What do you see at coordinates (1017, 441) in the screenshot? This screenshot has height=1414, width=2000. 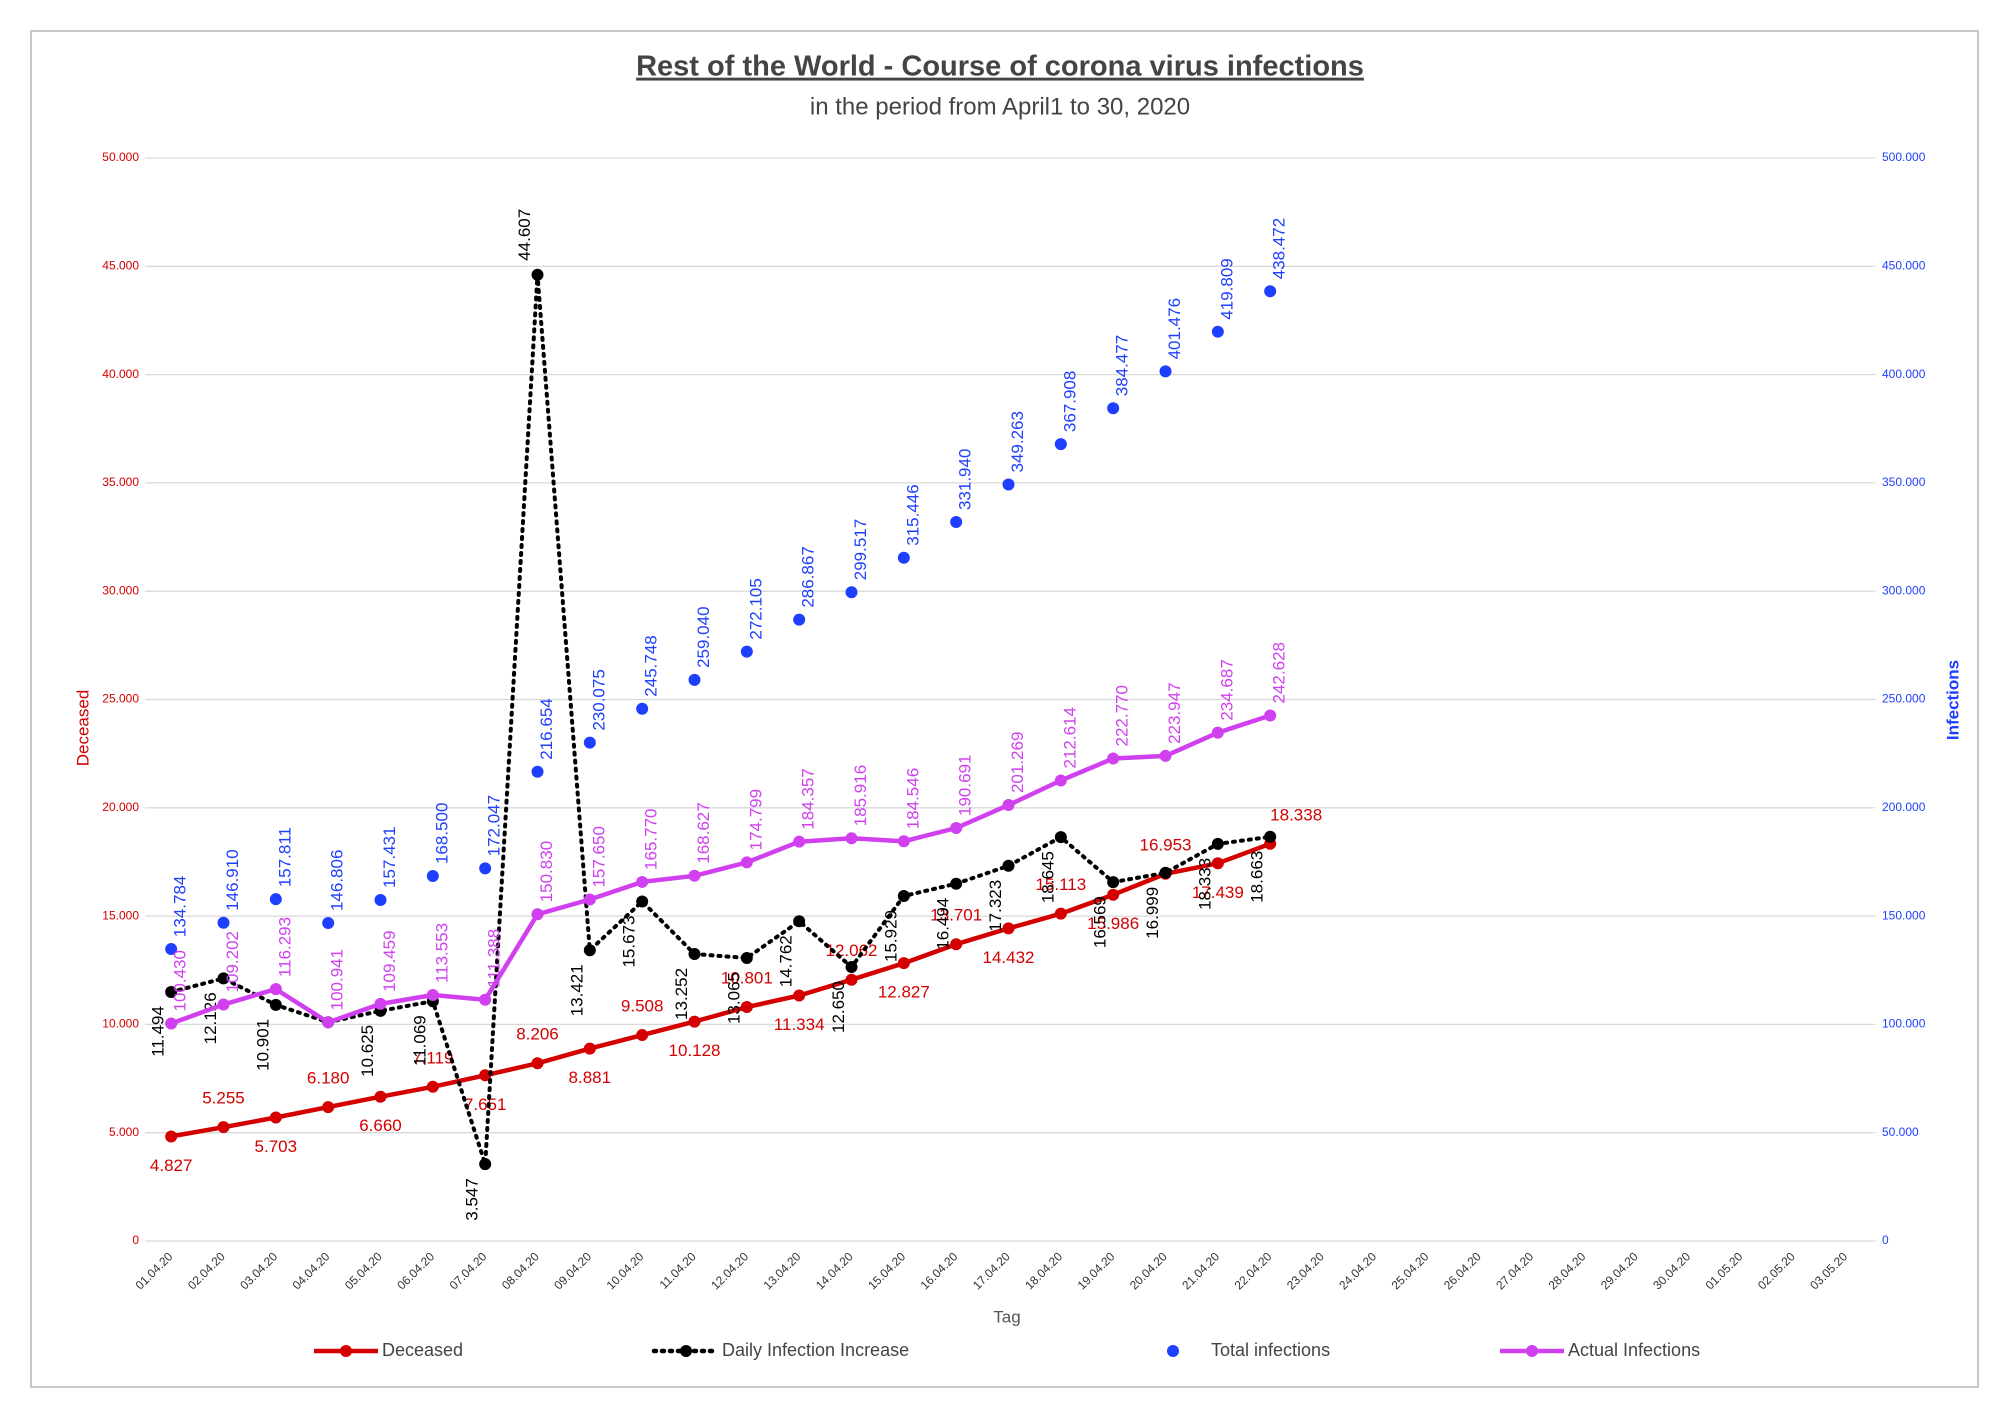 I see `data-label: 349.263` at bounding box center [1017, 441].